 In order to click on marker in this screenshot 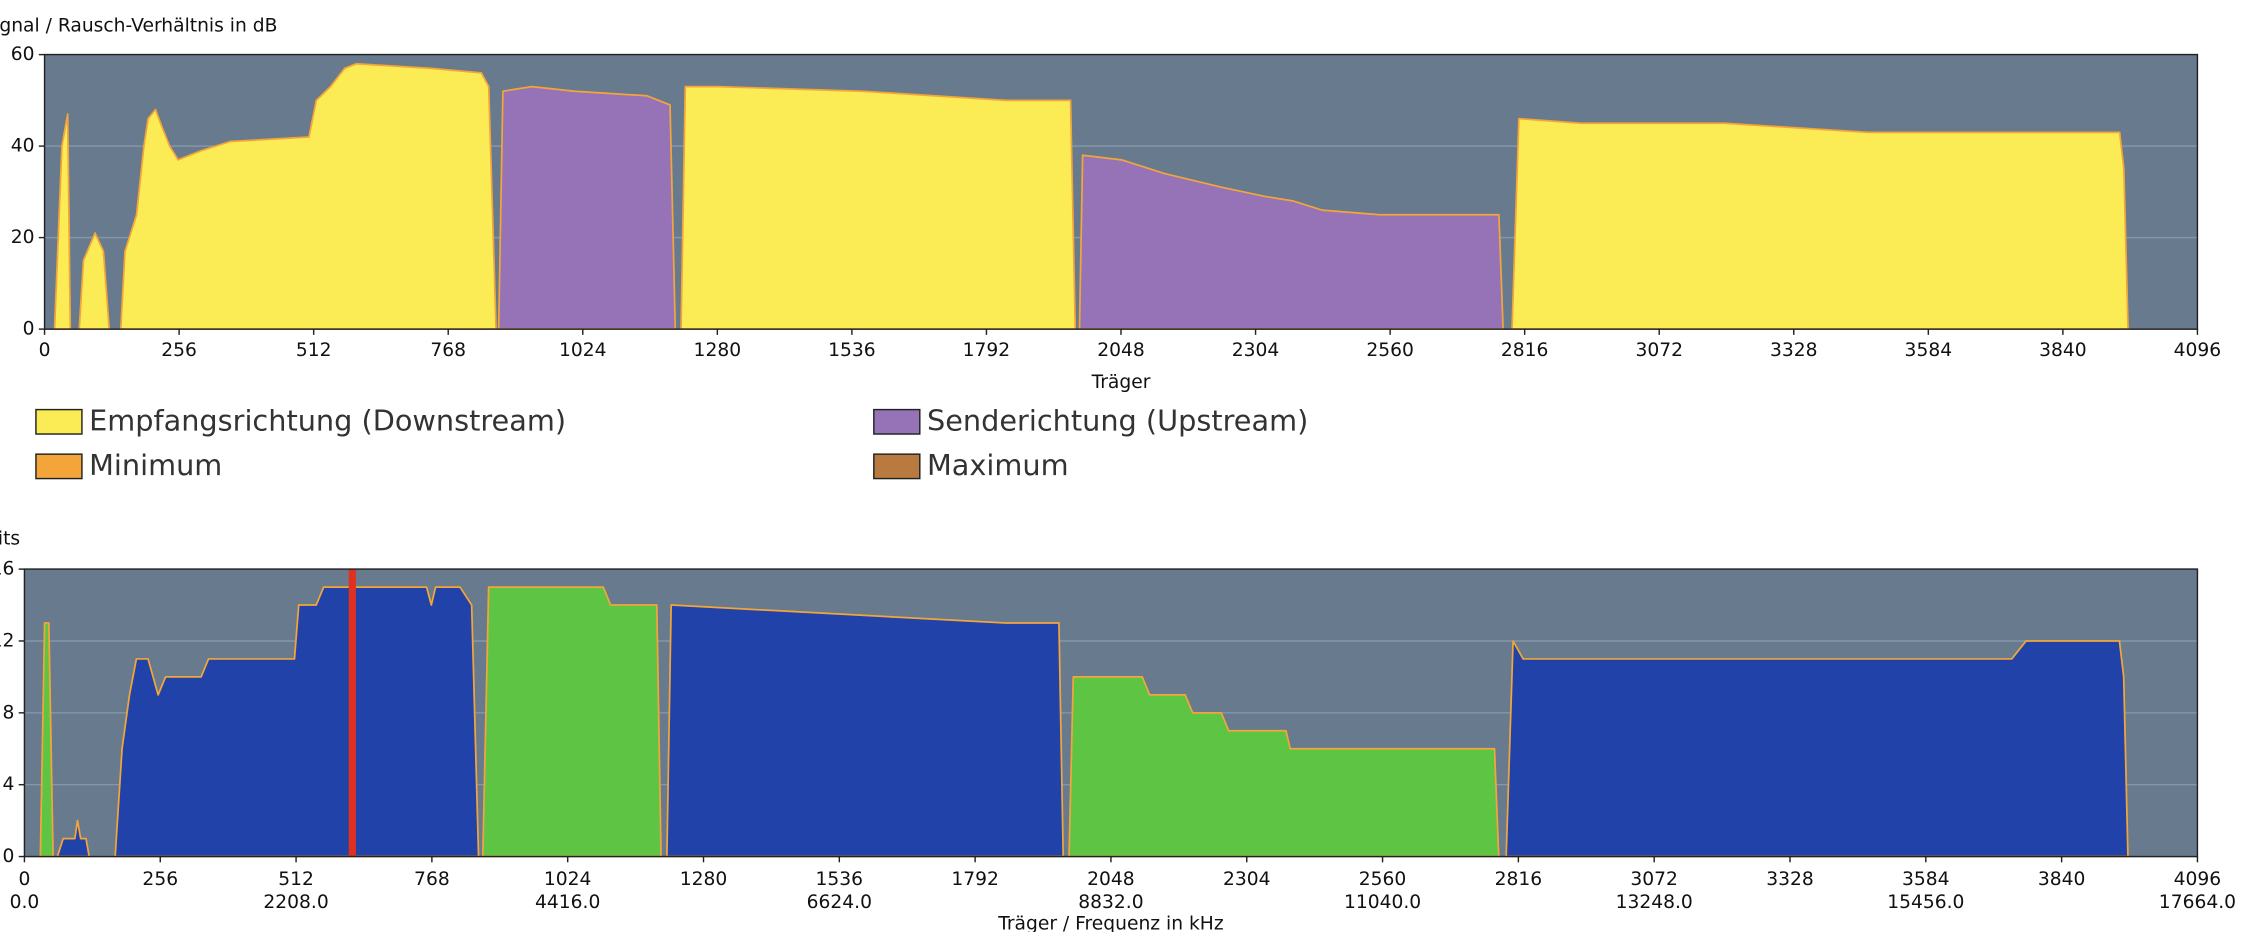, I will do `click(352, 713)`.